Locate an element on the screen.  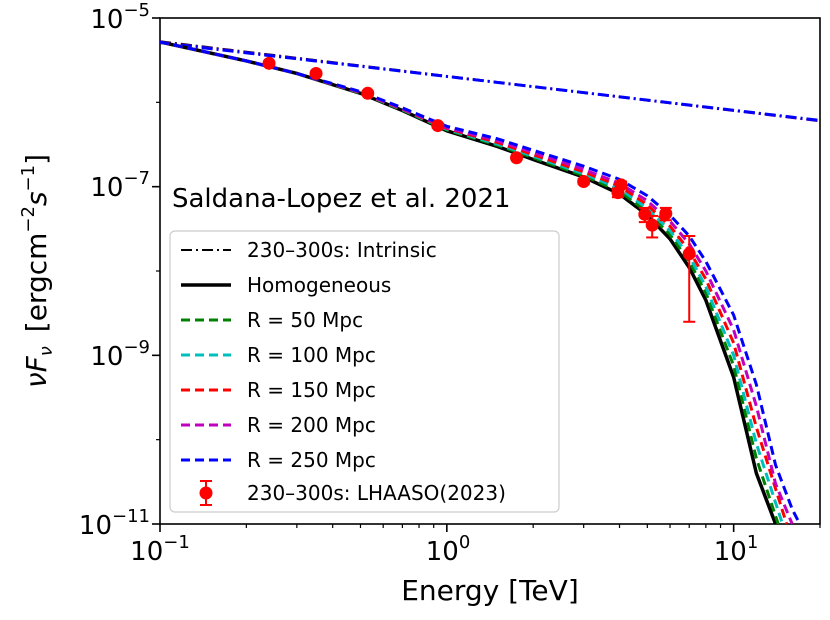
legend-label-homogeneous: Homogeneous is located at coordinates (319, 285).